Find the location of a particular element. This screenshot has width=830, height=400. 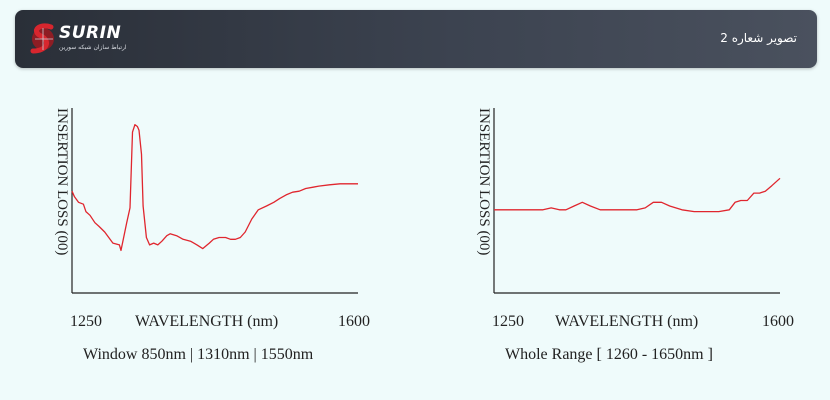

header-title: تصویر شعاره 2 is located at coordinates (758, 38).